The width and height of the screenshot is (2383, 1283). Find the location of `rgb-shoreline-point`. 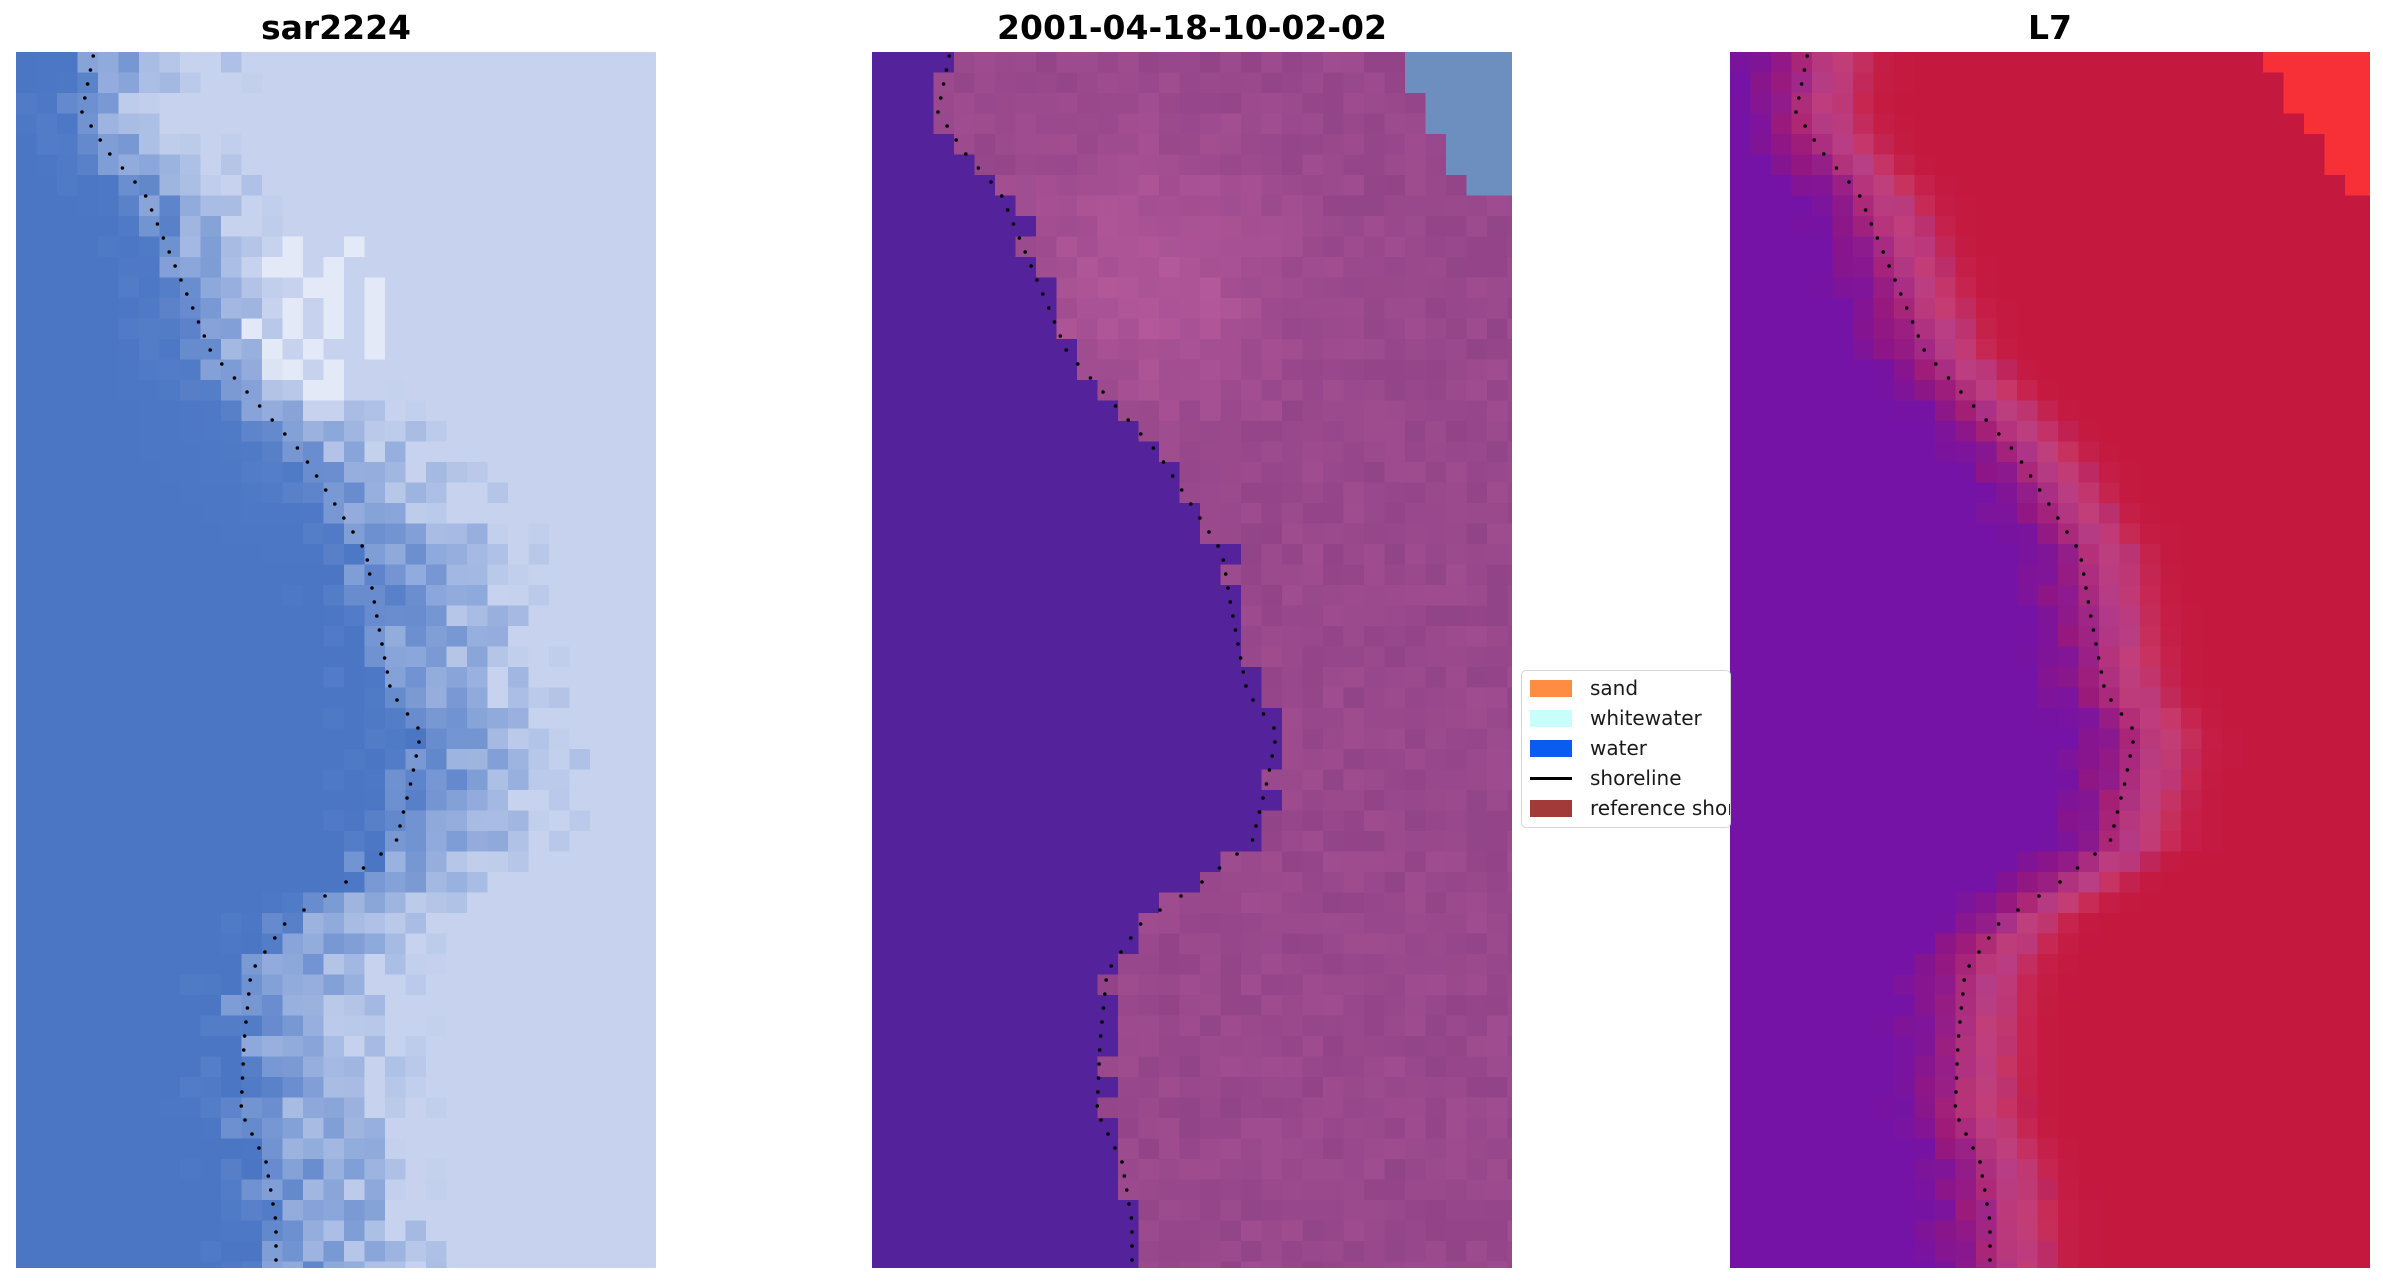

rgb-shoreline-point is located at coordinates (266, 1162).